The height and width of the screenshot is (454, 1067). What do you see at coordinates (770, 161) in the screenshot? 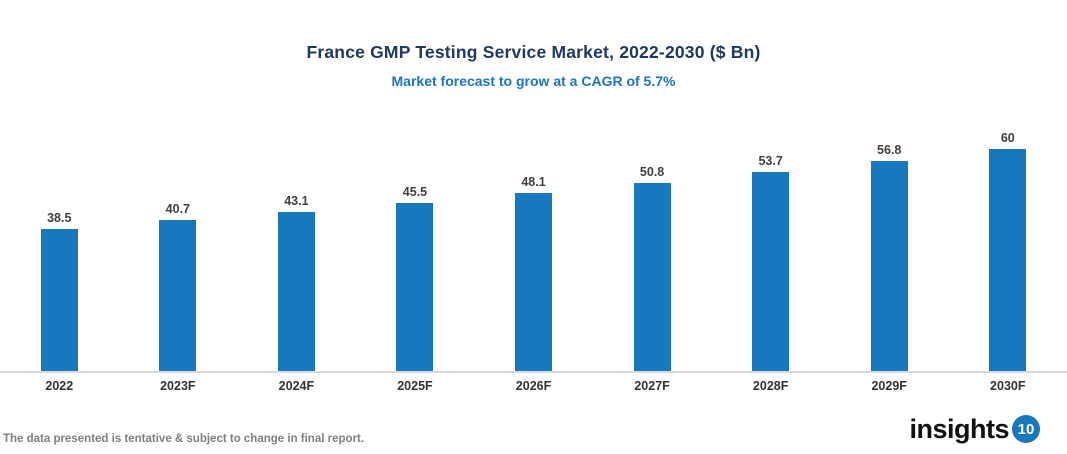
I see `bar-value-label: 53.7` at bounding box center [770, 161].